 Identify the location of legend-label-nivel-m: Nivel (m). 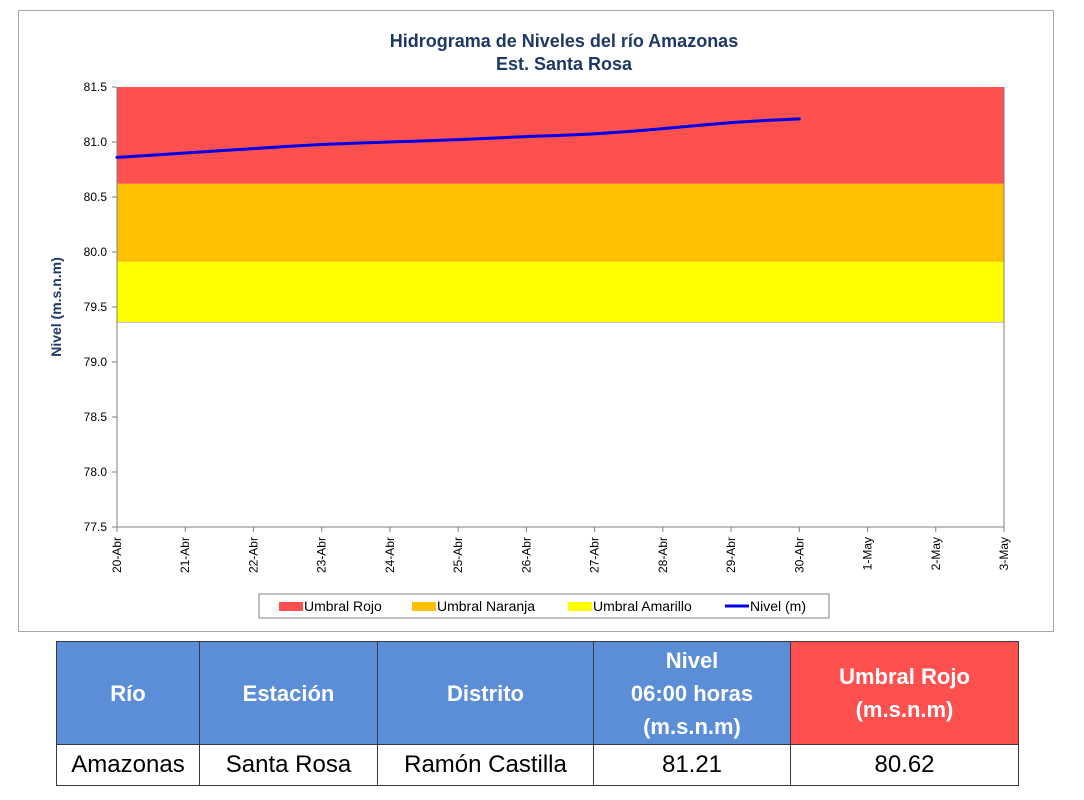
(778, 606).